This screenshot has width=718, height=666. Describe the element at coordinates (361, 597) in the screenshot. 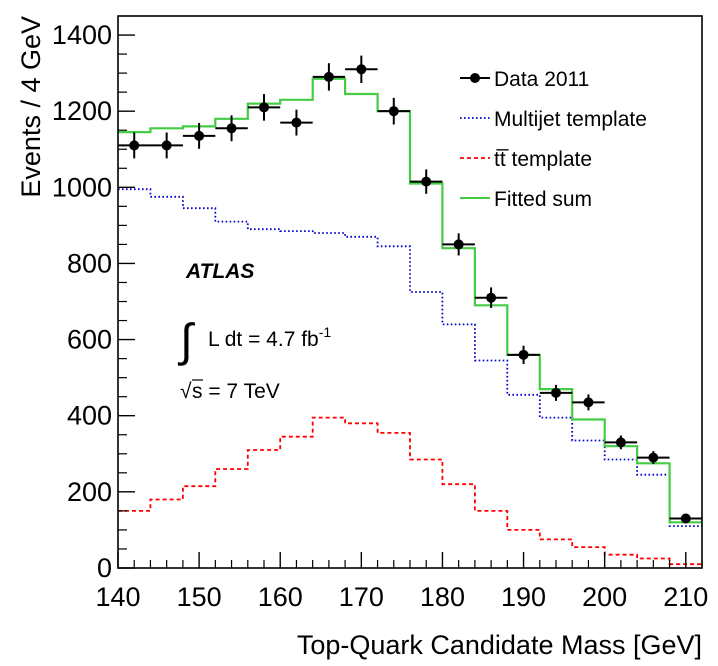

I see `x-tick-label: 170` at that location.